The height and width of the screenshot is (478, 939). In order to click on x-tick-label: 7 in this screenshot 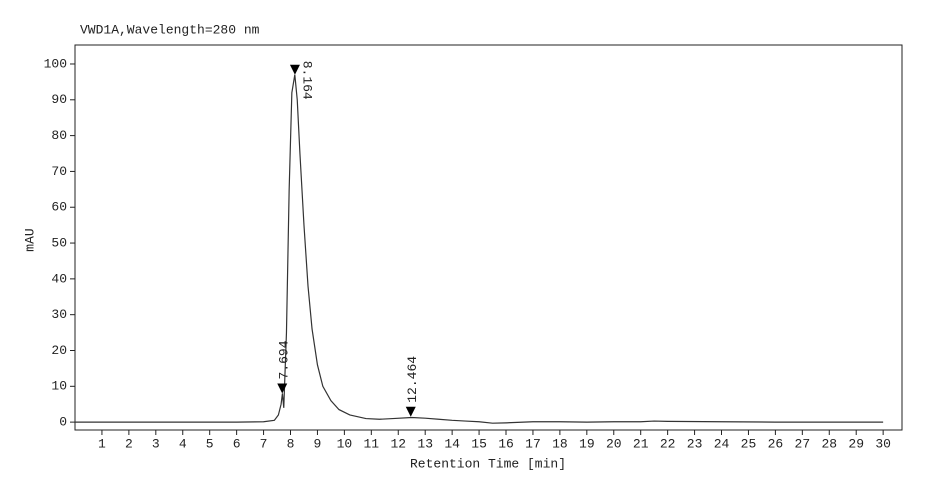, I will do `click(264, 443)`.